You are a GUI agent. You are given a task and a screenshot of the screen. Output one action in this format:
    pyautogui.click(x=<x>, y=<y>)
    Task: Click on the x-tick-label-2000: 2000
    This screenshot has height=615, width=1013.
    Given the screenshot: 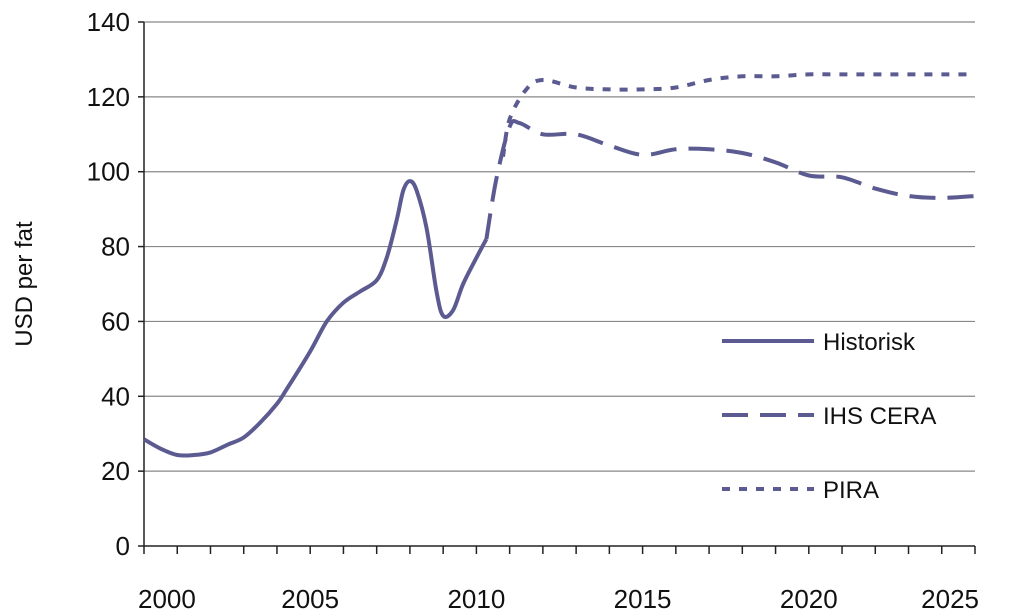 What is the action you would take?
    pyautogui.click(x=167, y=599)
    